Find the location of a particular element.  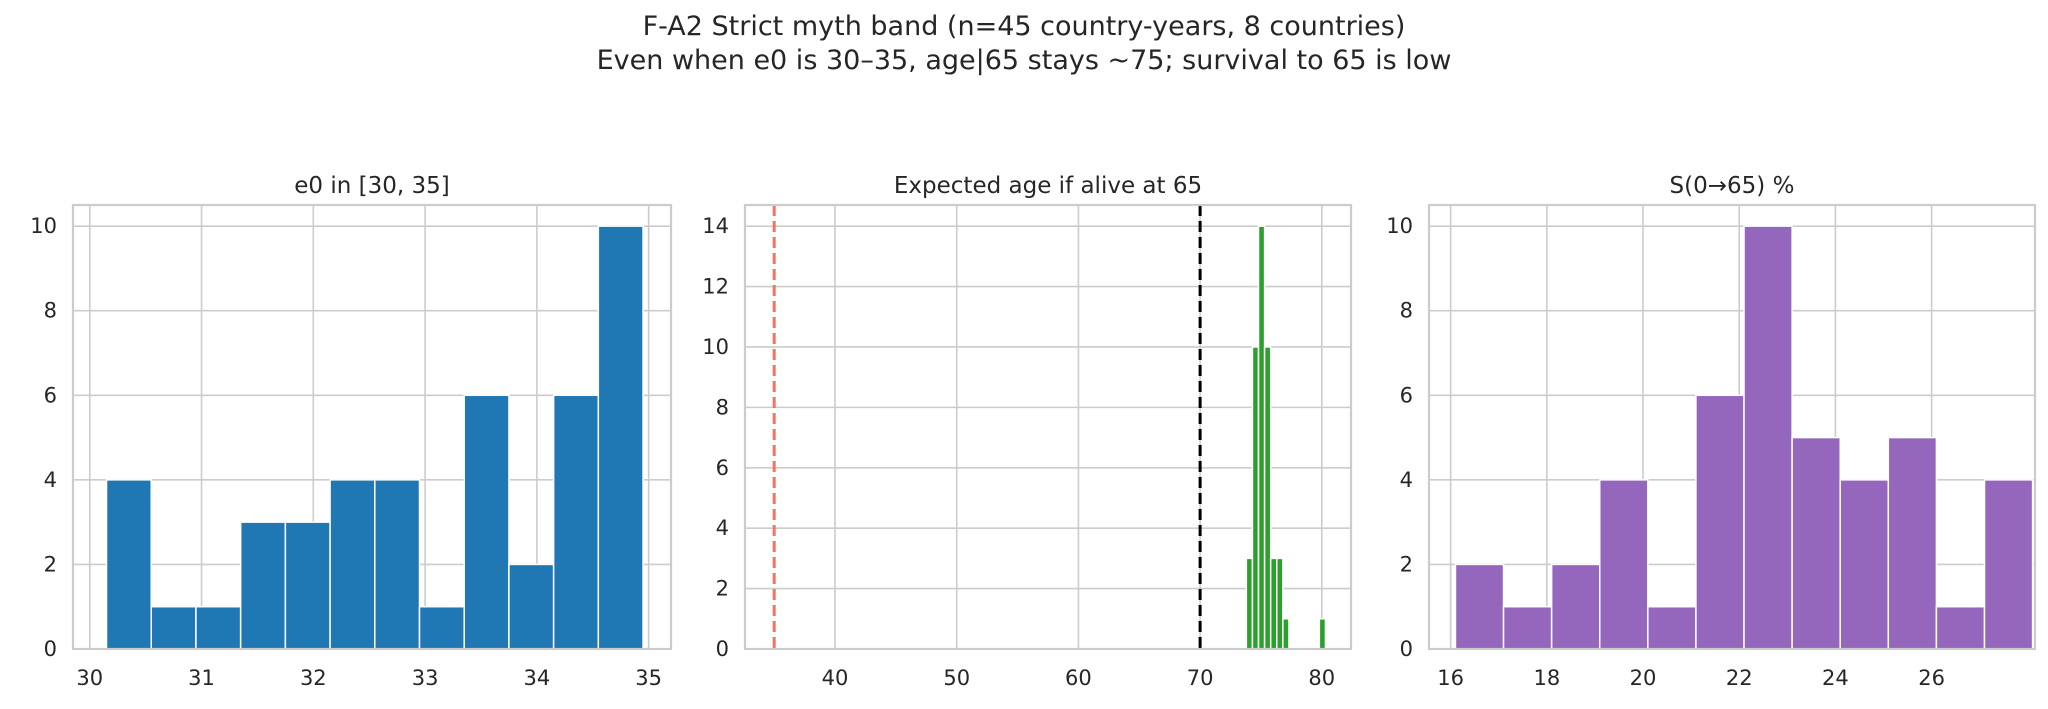

panel-title: S(0→65) % is located at coordinates (1732, 186).